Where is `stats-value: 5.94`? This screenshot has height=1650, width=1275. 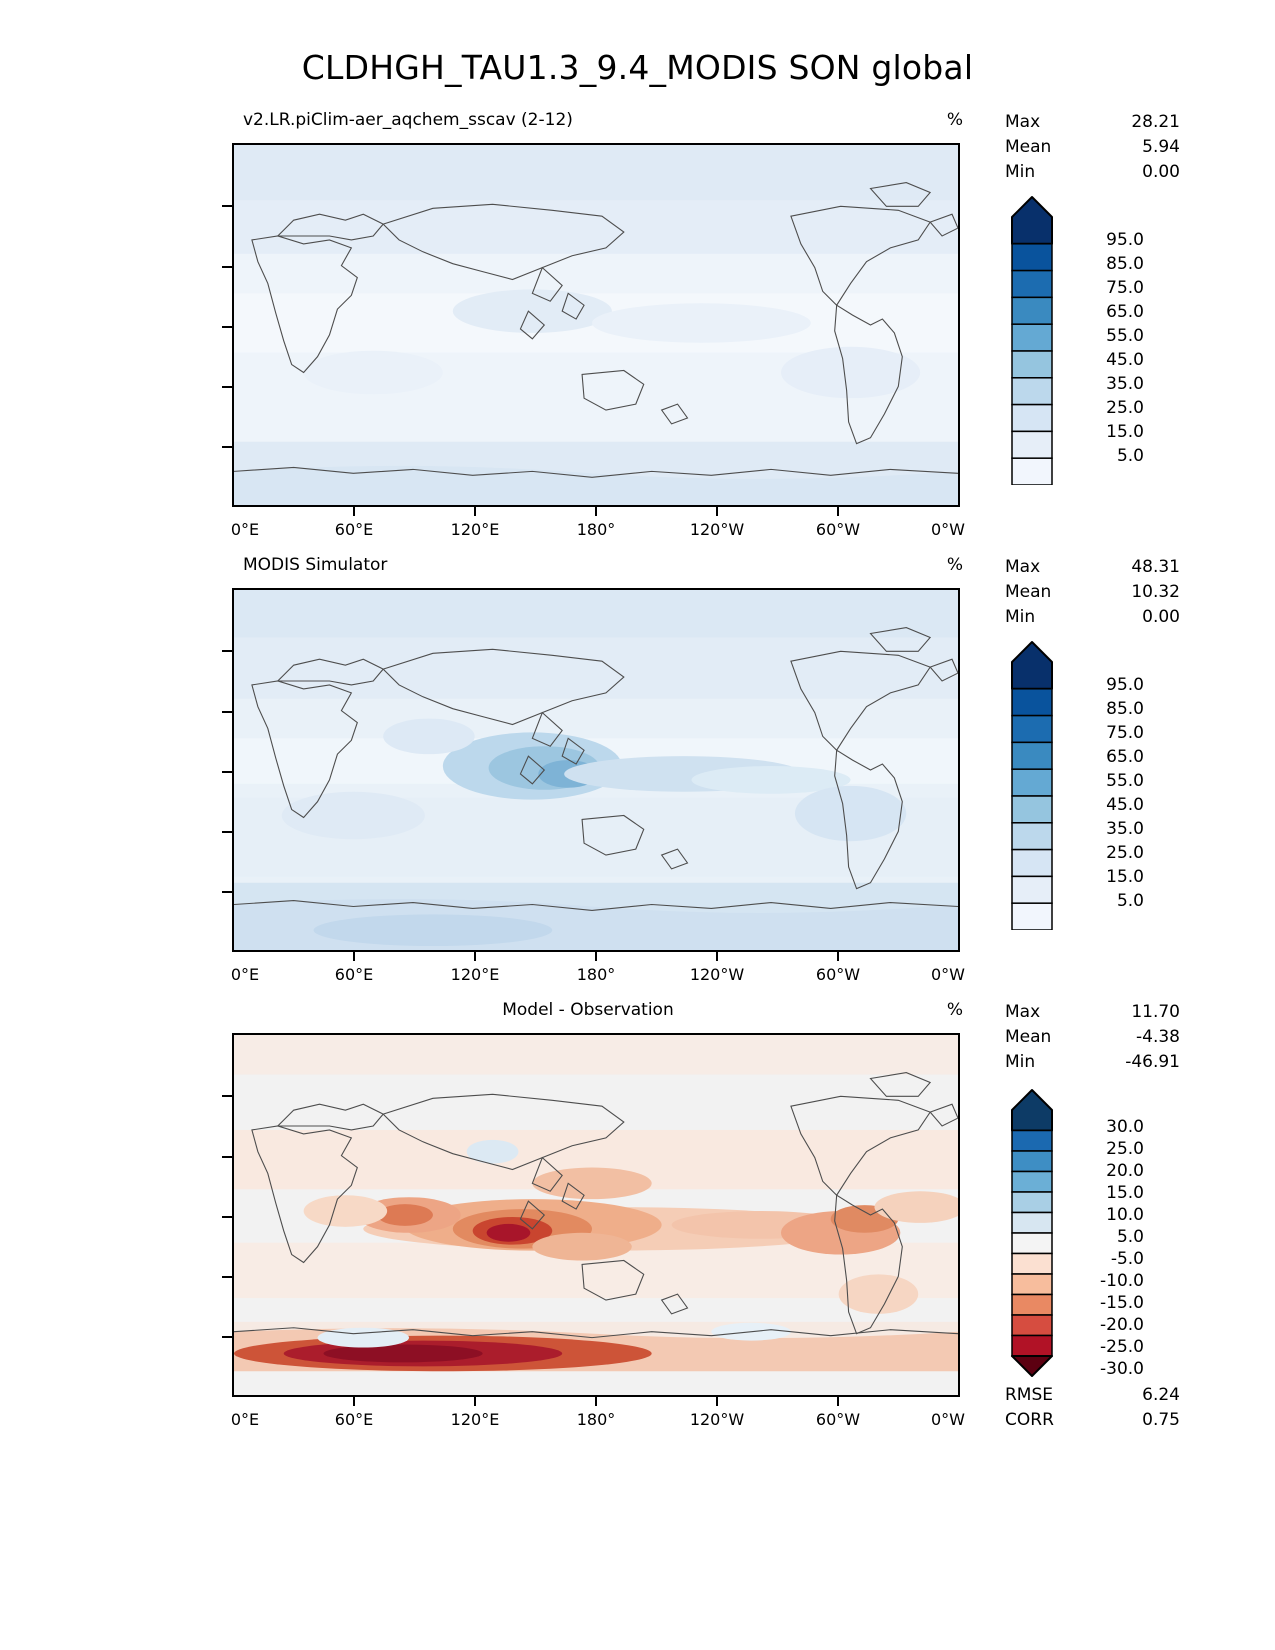
stats-value: 5.94 is located at coordinates (1161, 147).